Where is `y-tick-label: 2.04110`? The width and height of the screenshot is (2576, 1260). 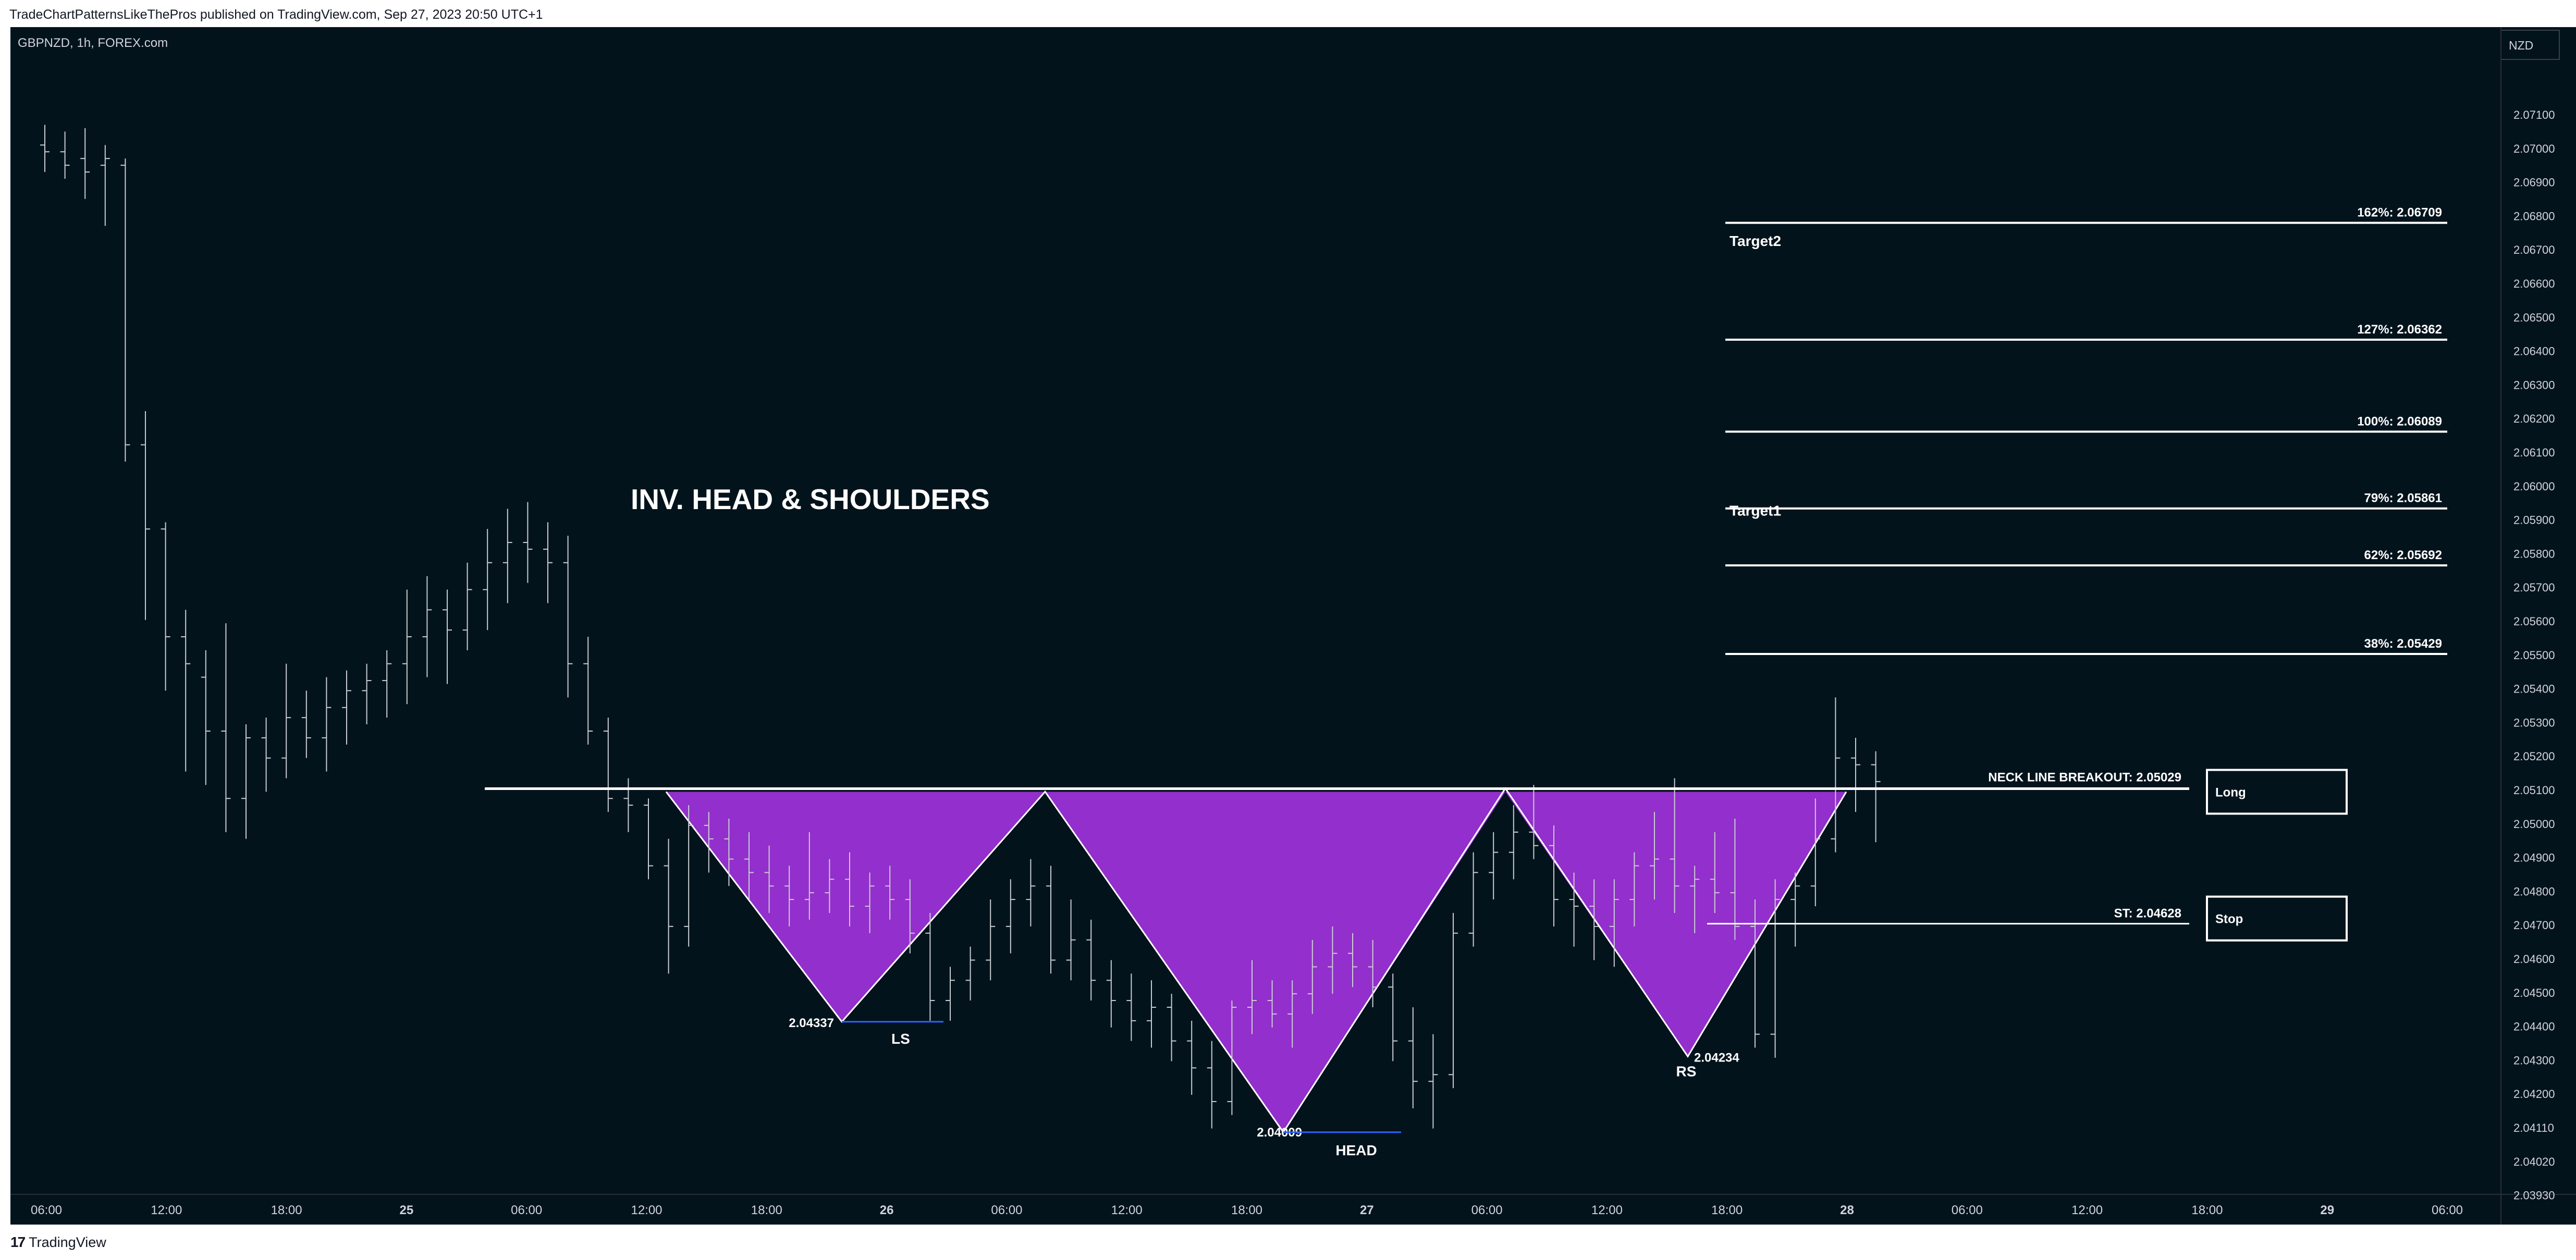
y-tick-label: 2.04110 is located at coordinates (2533, 1127).